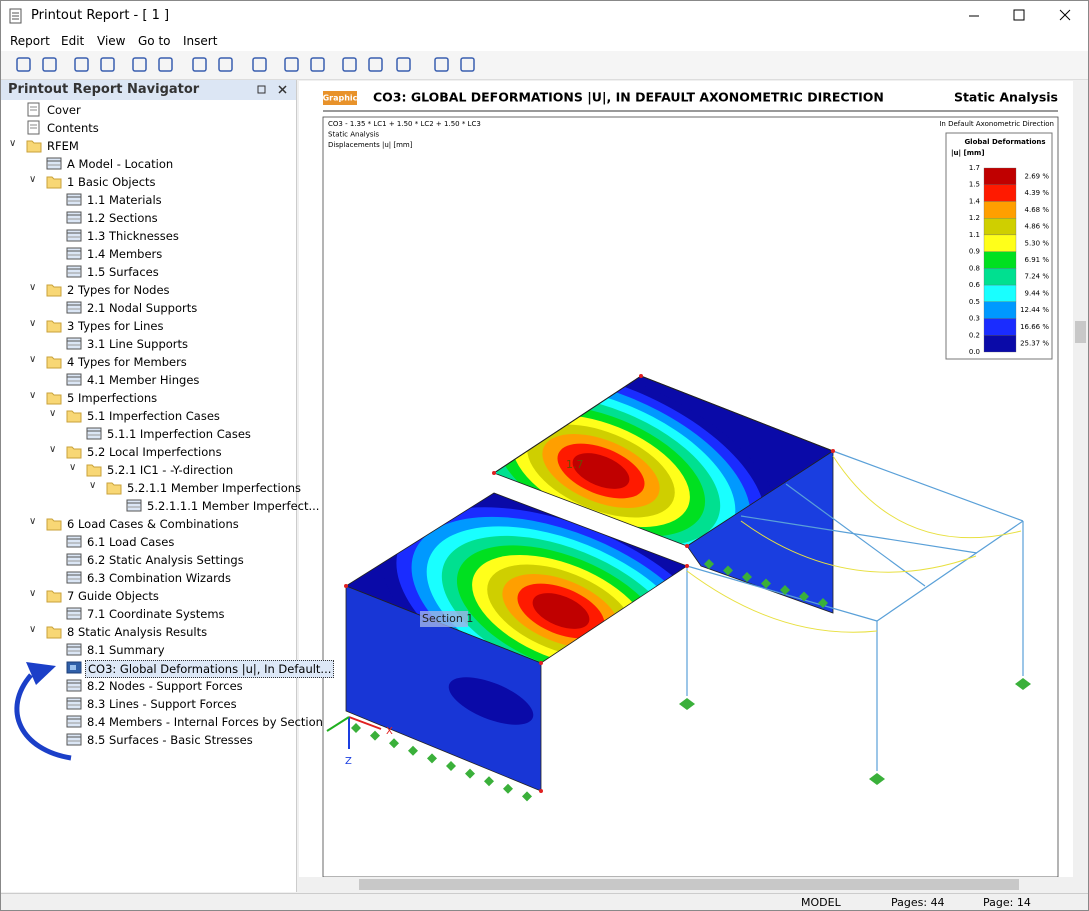  Describe the element at coordinates (115, 326) in the screenshot. I see `tree-item: 3 Types for Lines` at that location.